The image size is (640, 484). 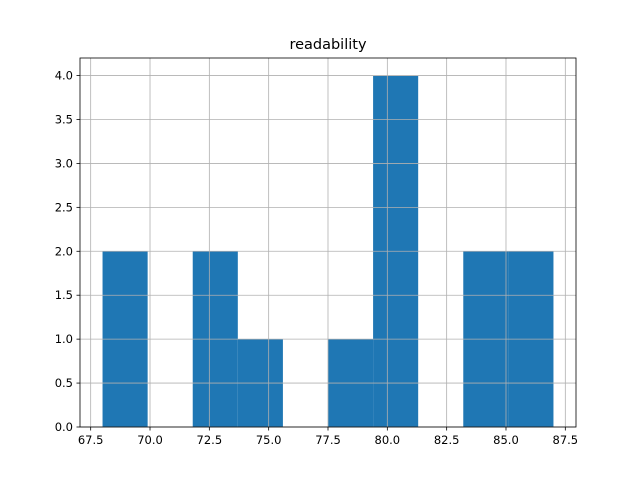 I want to click on y-tick-label: 4.0, so click(x=64, y=76).